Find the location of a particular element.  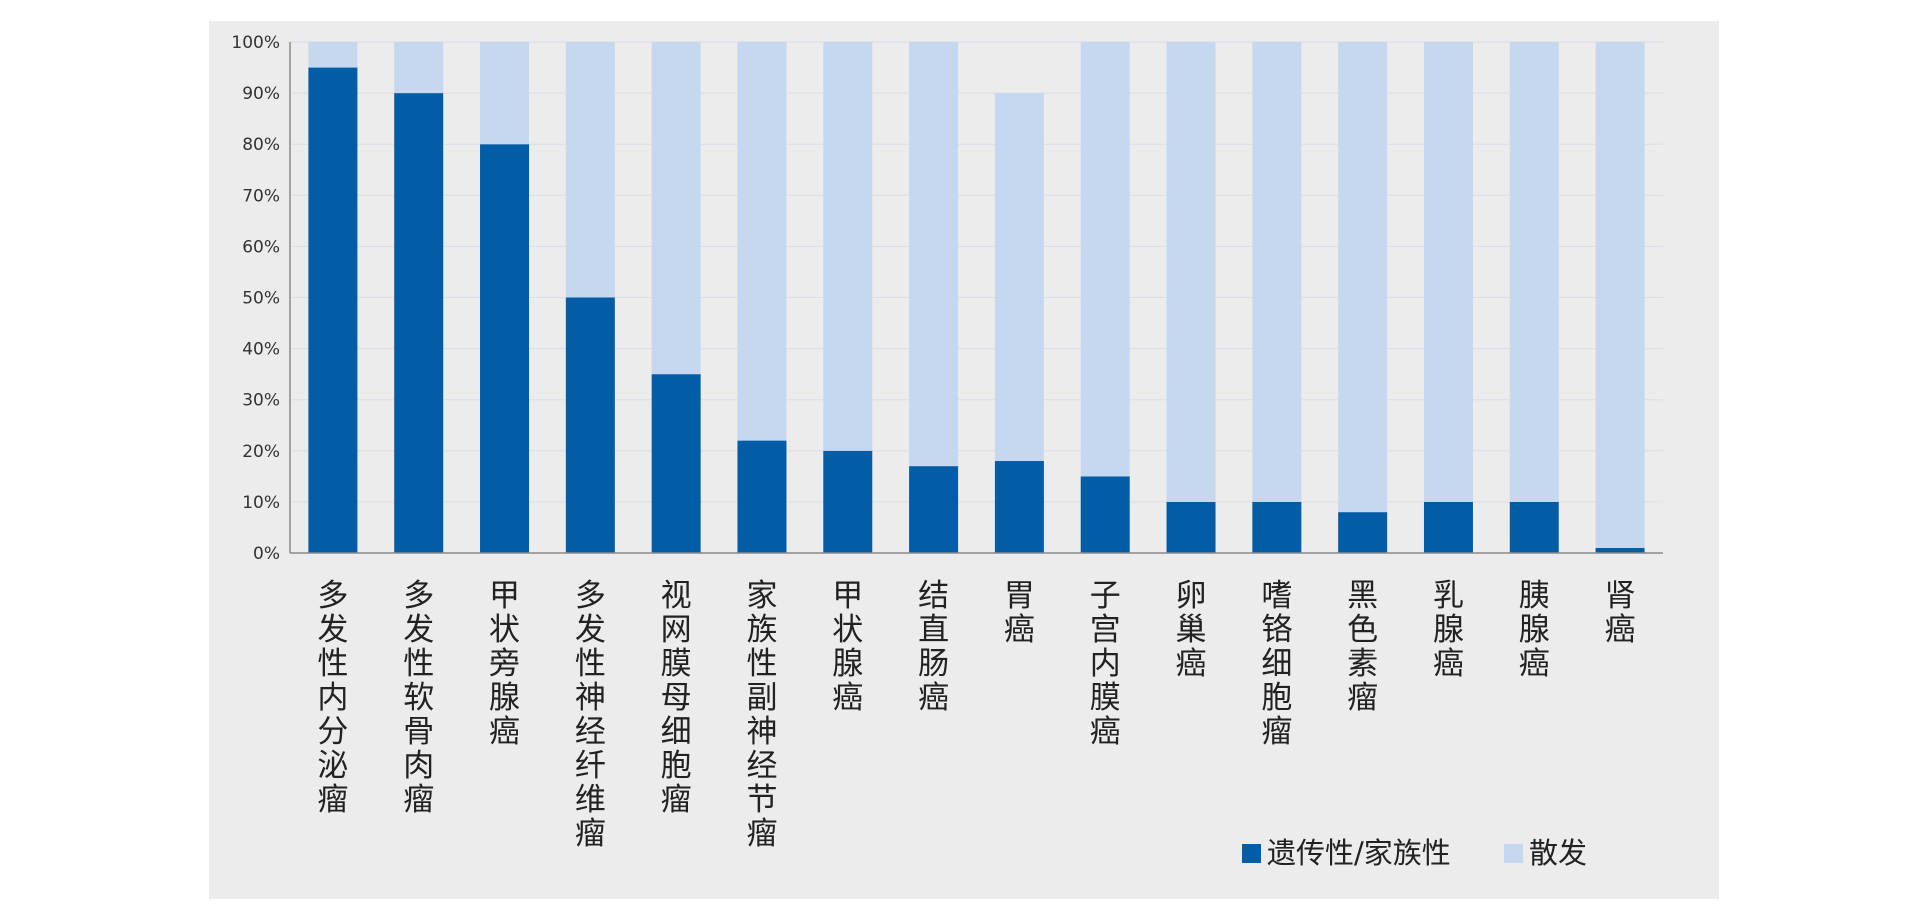

category-label: 胃癌 is located at coordinates (1019, 613).